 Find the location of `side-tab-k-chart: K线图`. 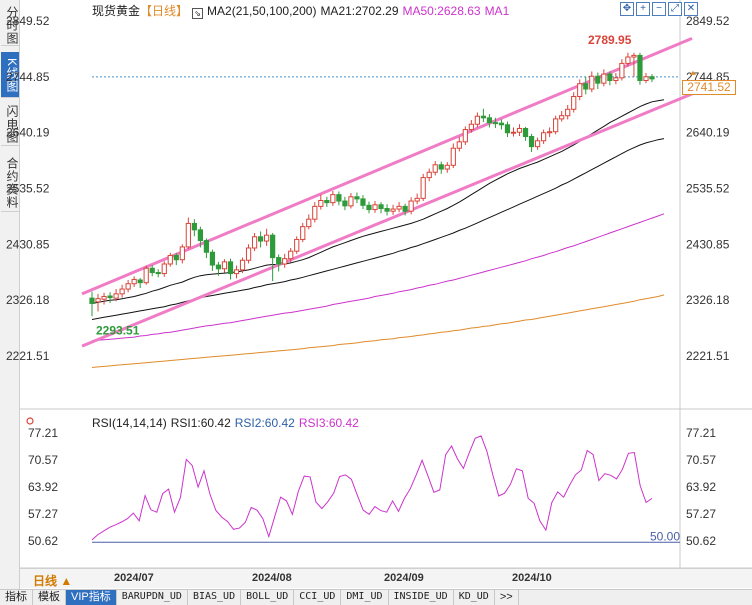

side-tab-k-chart: K线图 is located at coordinates (10, 75).